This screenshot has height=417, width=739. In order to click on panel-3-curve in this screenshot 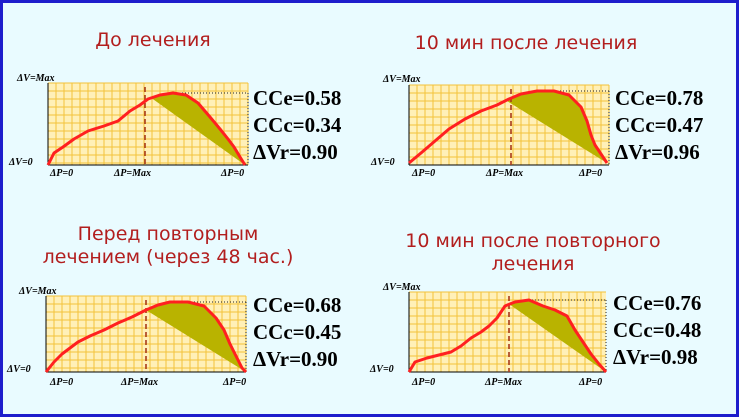, I will do `click(146, 337)`.